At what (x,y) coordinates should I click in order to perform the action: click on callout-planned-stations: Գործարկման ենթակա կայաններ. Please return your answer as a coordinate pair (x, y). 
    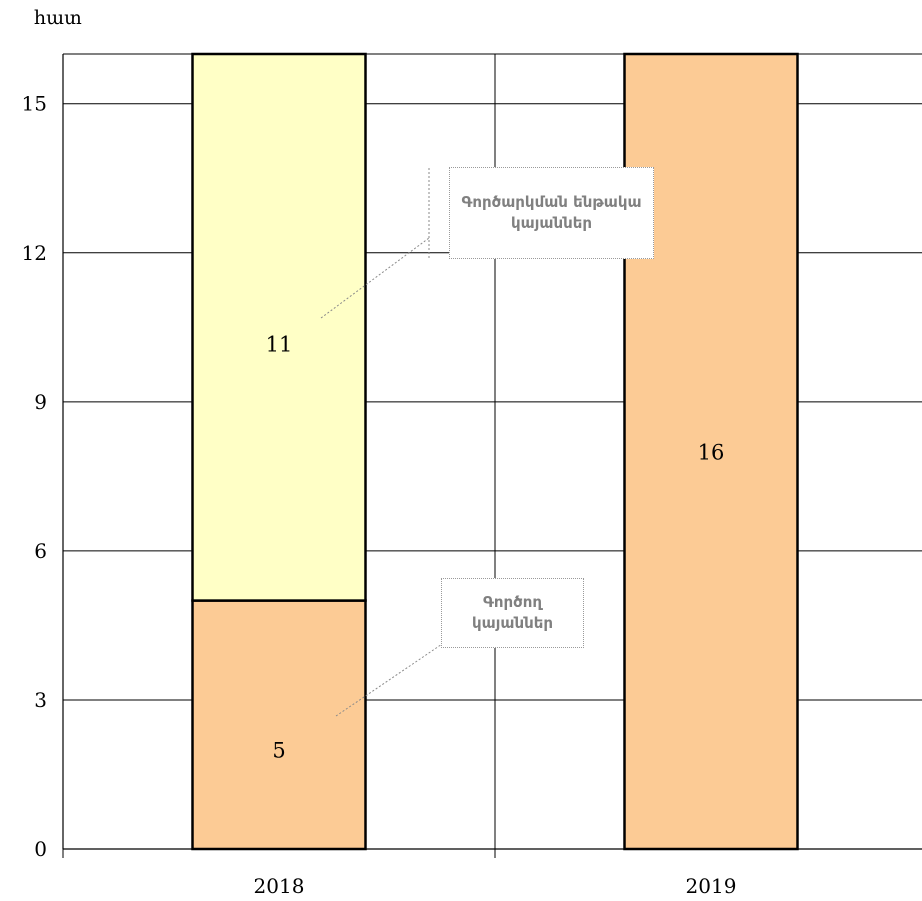
    Looking at the image, I should click on (551, 213).